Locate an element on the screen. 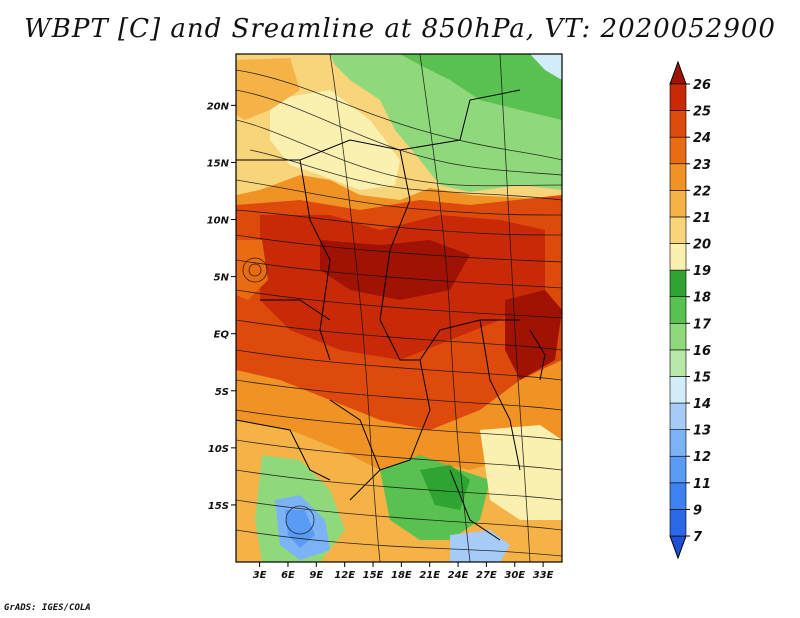 The width and height of the screenshot is (800, 618). lat-tick-label: 15N is located at coordinates (218, 163).